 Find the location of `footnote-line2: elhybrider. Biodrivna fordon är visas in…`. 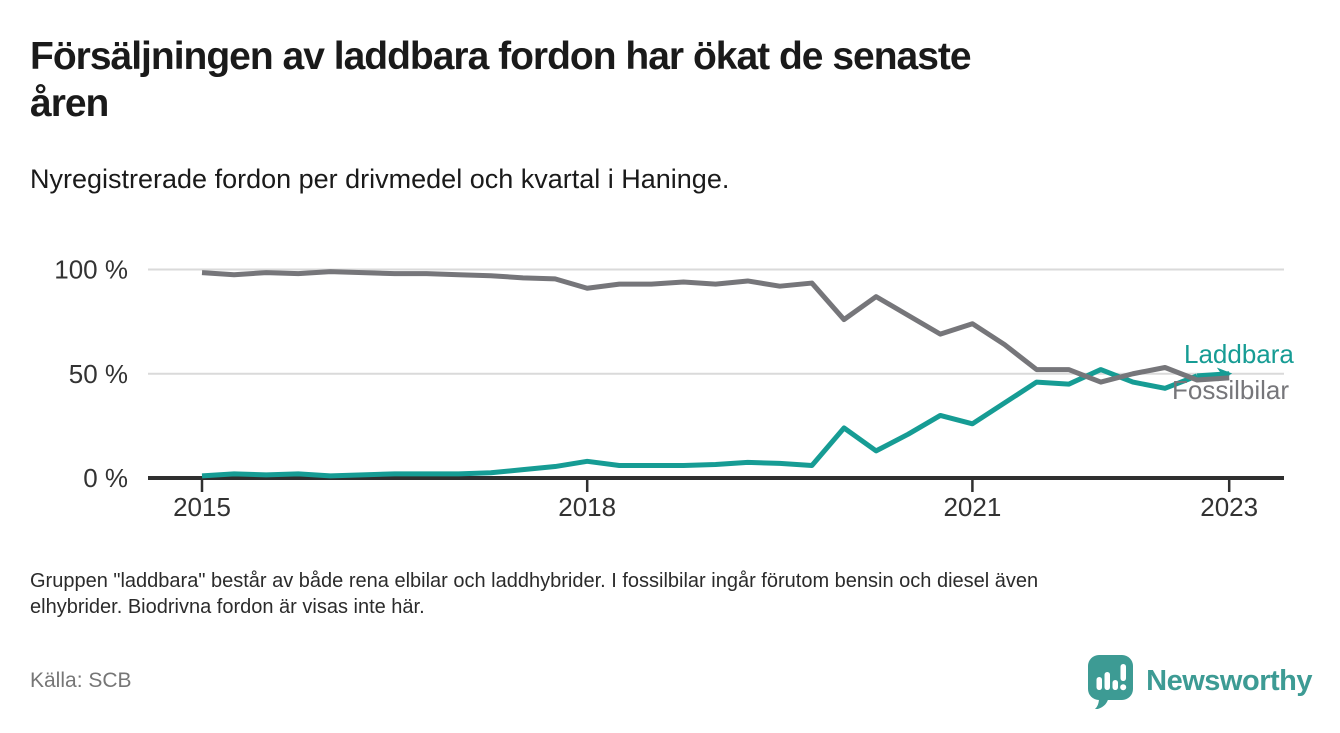

footnote-line2: elhybrider. Biodrivna fordon är visas in… is located at coordinates (227, 607).